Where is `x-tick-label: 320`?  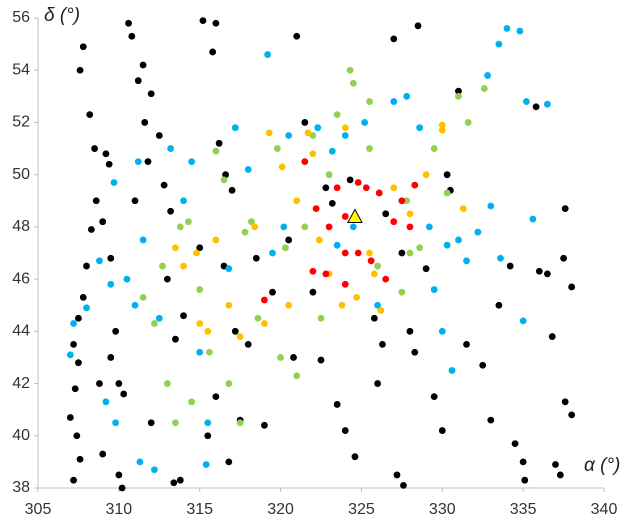 x-tick-label: 320 is located at coordinates (280, 509).